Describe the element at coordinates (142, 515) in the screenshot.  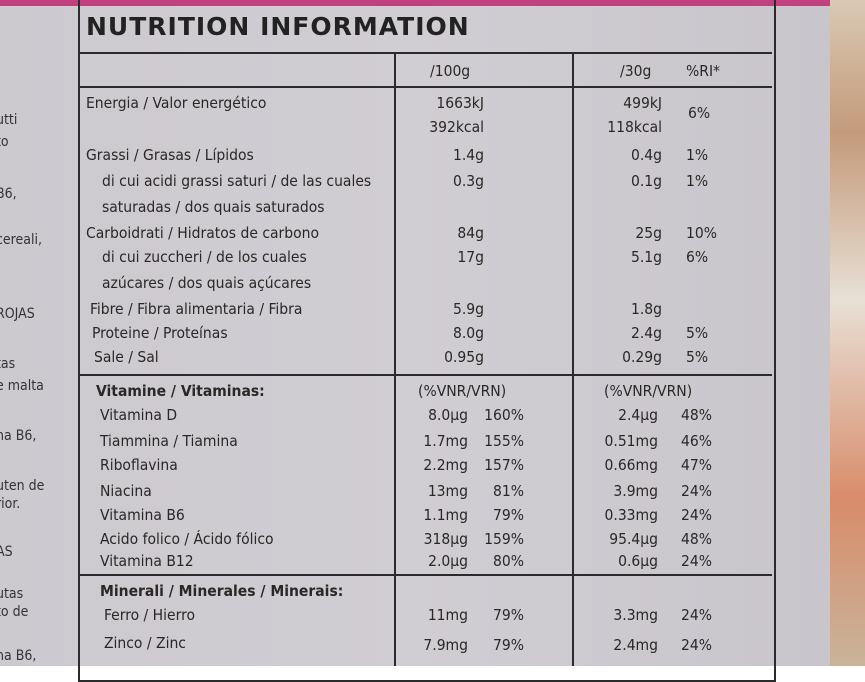
I see `vitamin-label: Vitamina B6` at that location.